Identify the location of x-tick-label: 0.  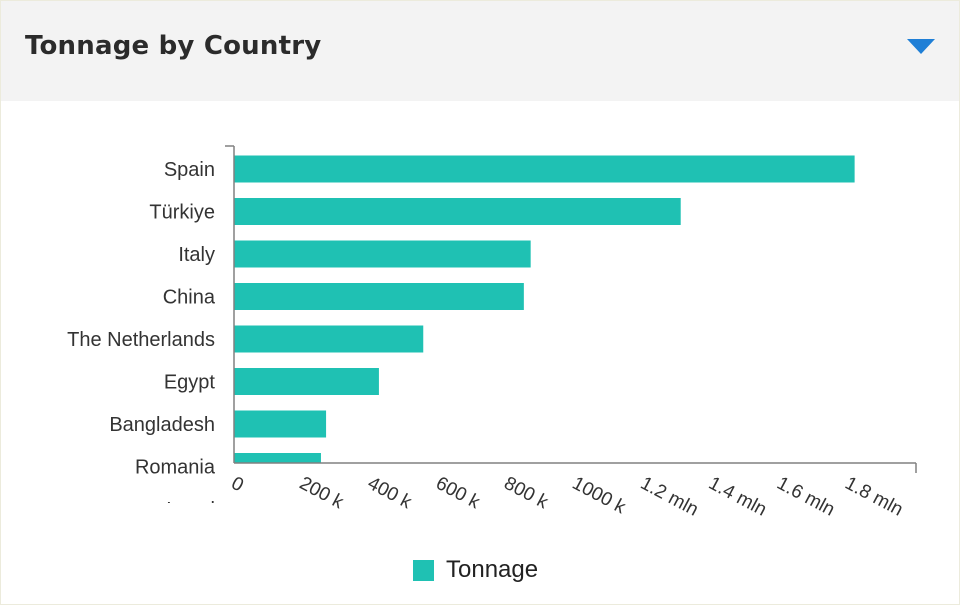
(237, 485).